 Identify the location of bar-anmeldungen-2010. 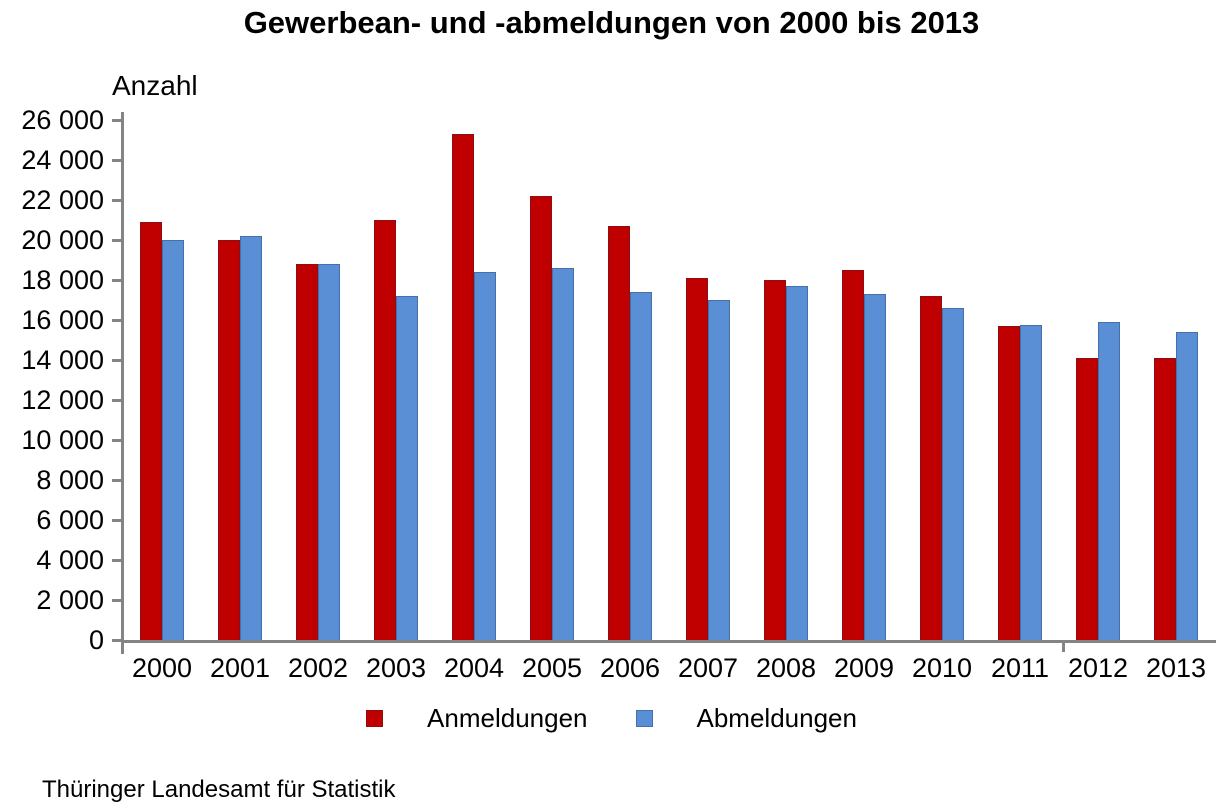
(931, 468).